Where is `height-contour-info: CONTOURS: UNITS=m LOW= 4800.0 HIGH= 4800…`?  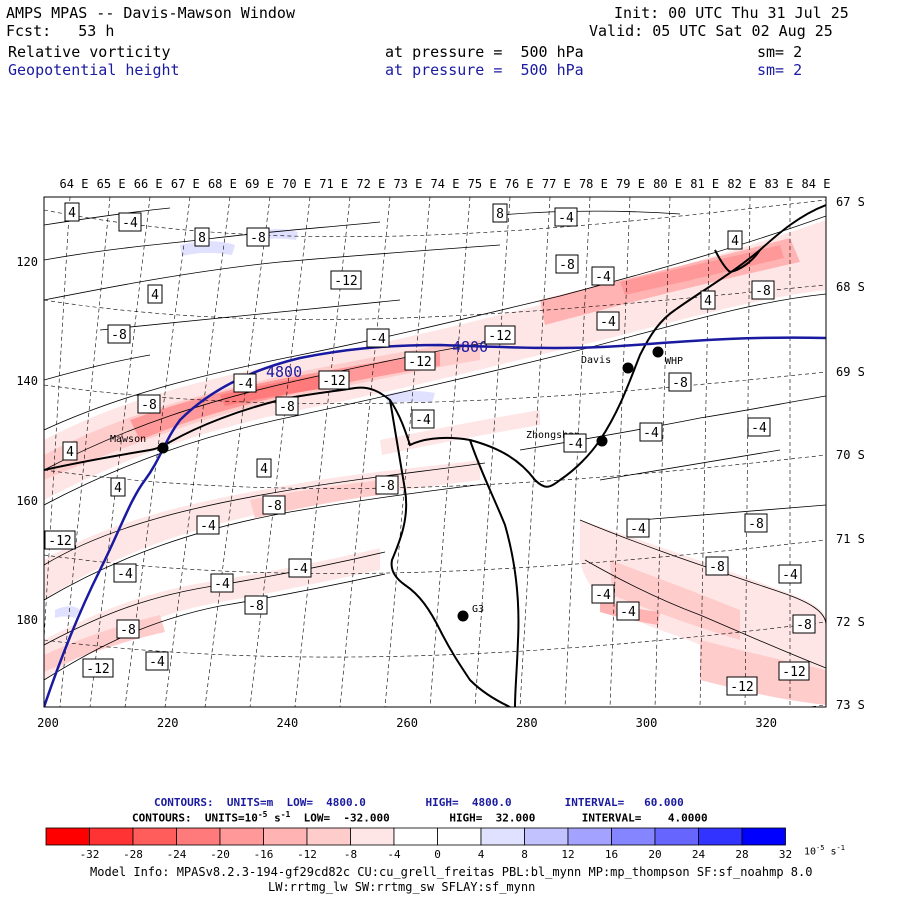
height-contour-info: CONTOURS: UNITS=m LOW= 4800.0 HIGH= 4800… is located at coordinates (419, 802).